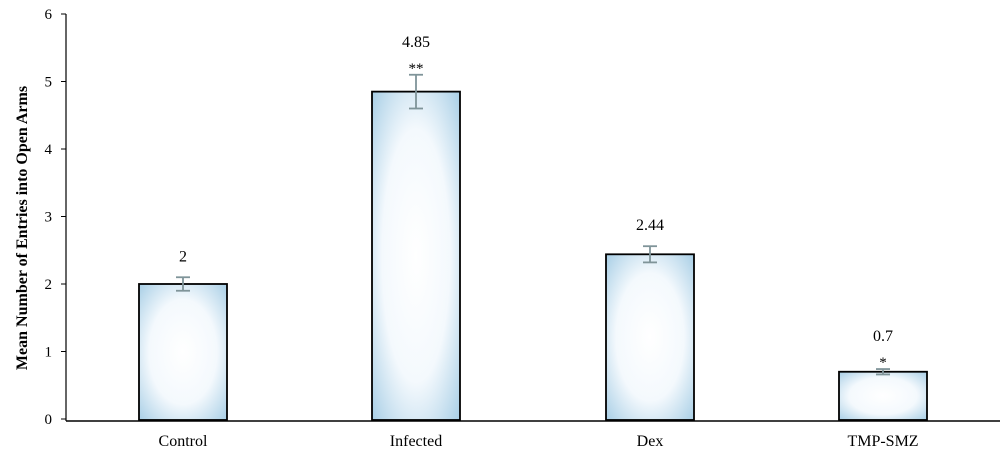 This screenshot has height=471, width=1000. What do you see at coordinates (650, 337) in the screenshot?
I see `bar-dex` at bounding box center [650, 337].